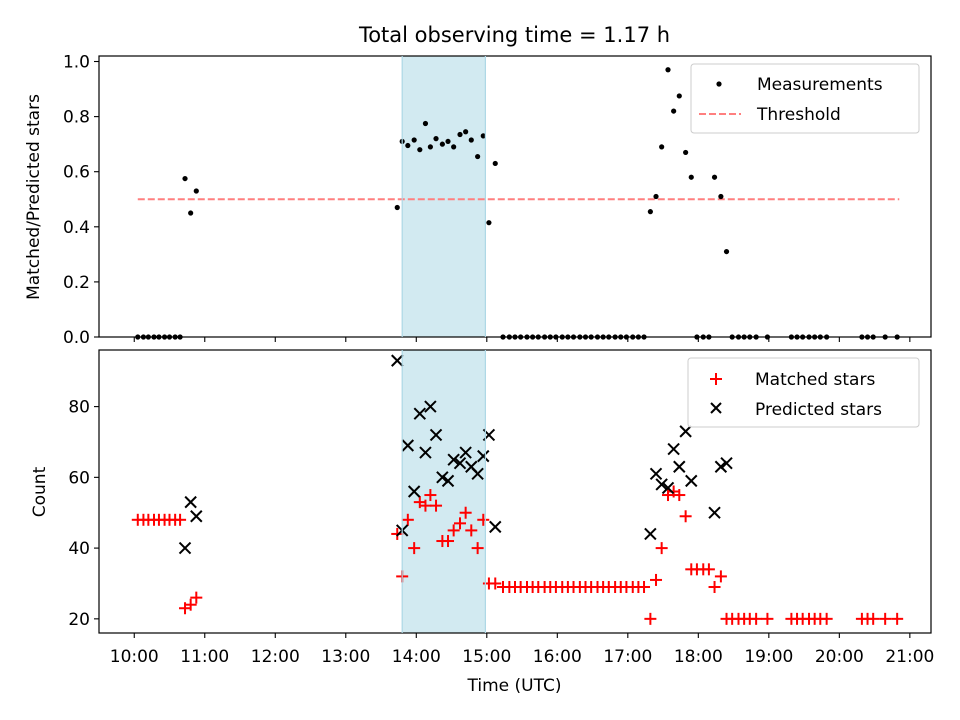 This screenshot has height=720, width=960. Describe the element at coordinates (444, 196) in the screenshot. I see `top-shaded-span` at that location.